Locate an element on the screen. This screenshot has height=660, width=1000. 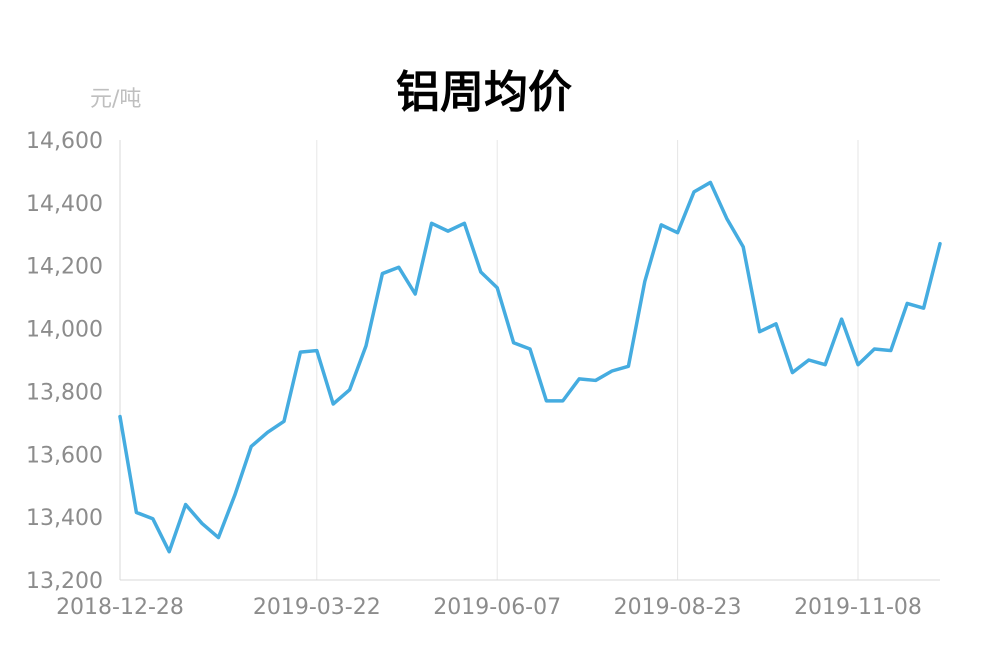
chart-title: 铝周均价 is located at coordinates (484, 92).